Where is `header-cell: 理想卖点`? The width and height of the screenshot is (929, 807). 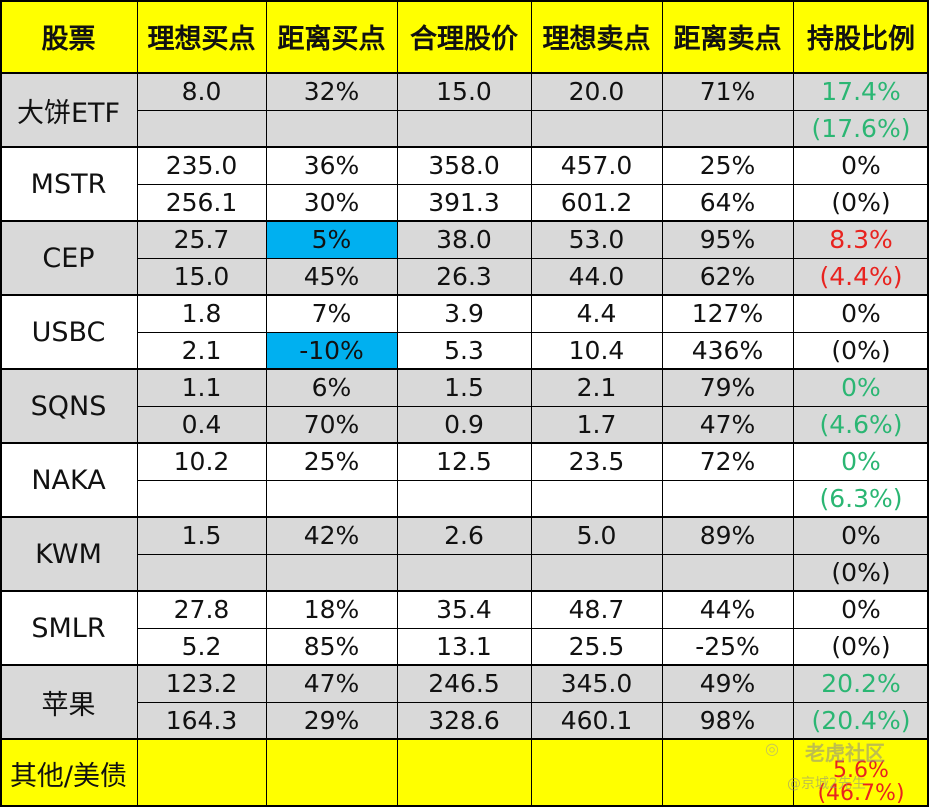
header-cell: 理想卖点 is located at coordinates (596, 36).